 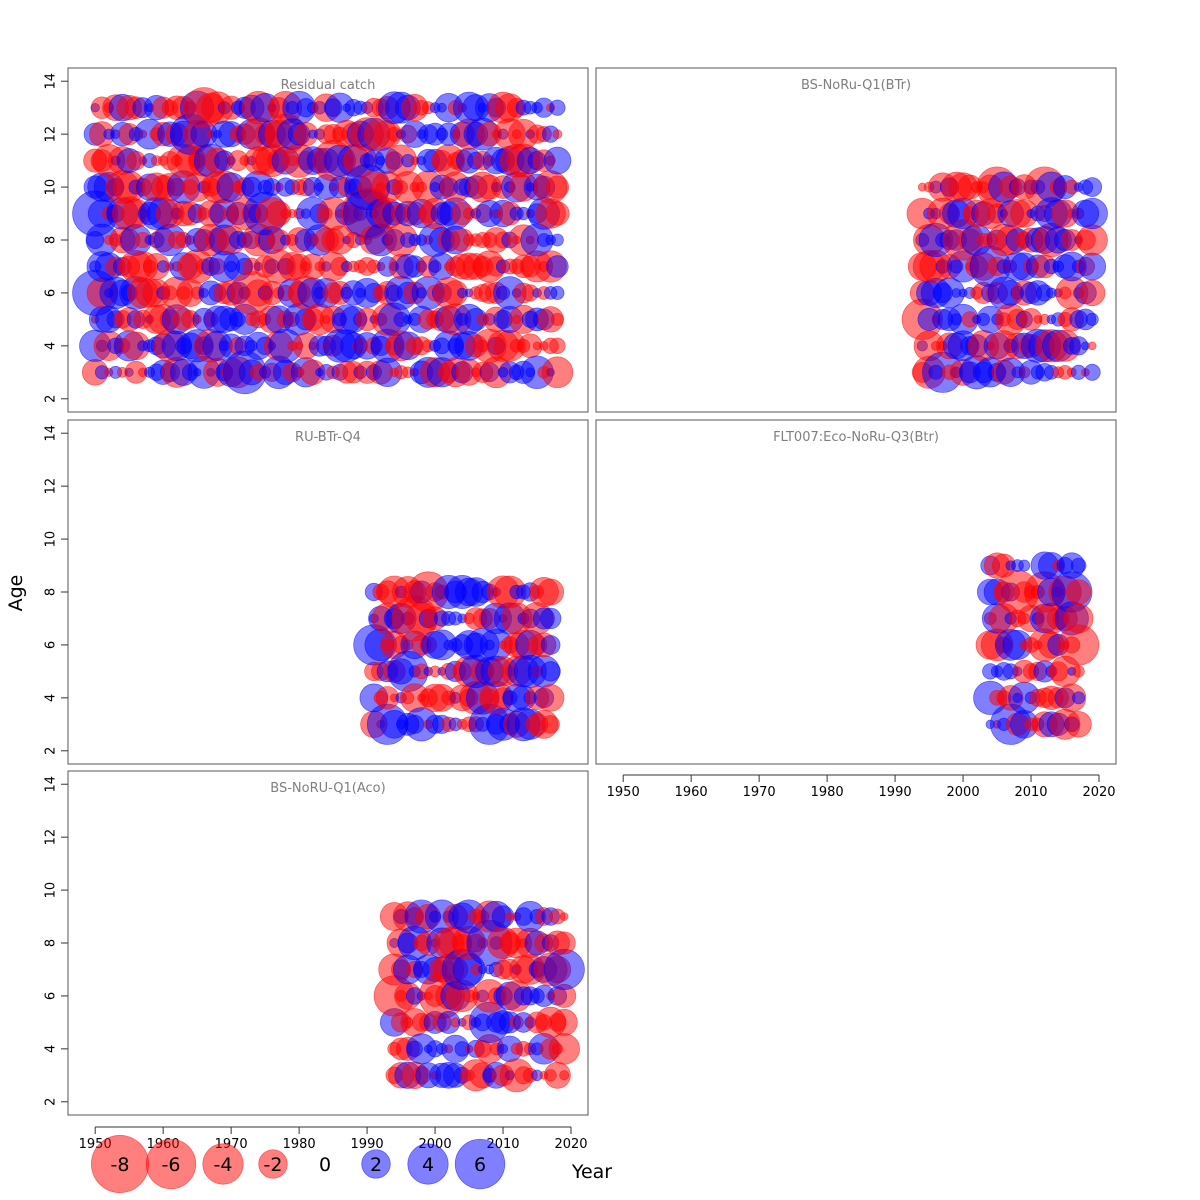 What do you see at coordinates (316, 943) in the screenshot?
I see `panel-5: BS-NoRU-Q1(Aco) 2 4 6 8 10 12 14` at bounding box center [316, 943].